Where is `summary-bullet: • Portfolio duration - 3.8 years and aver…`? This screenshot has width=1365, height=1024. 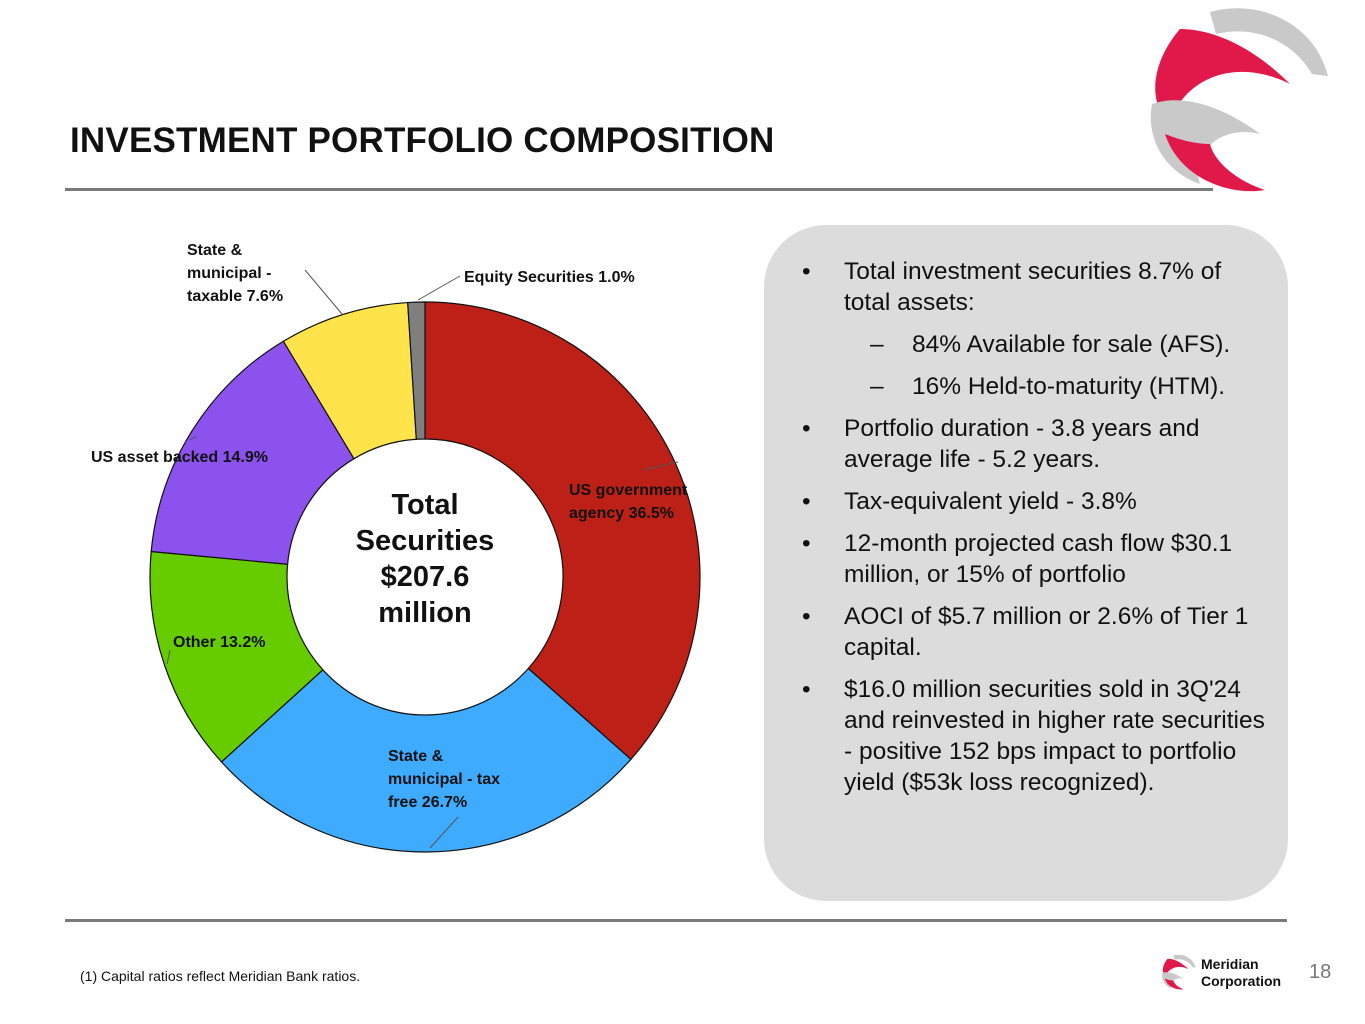
summary-bullet: • Portfolio duration - 3.8 years and aver… is located at coordinates (1035, 444).